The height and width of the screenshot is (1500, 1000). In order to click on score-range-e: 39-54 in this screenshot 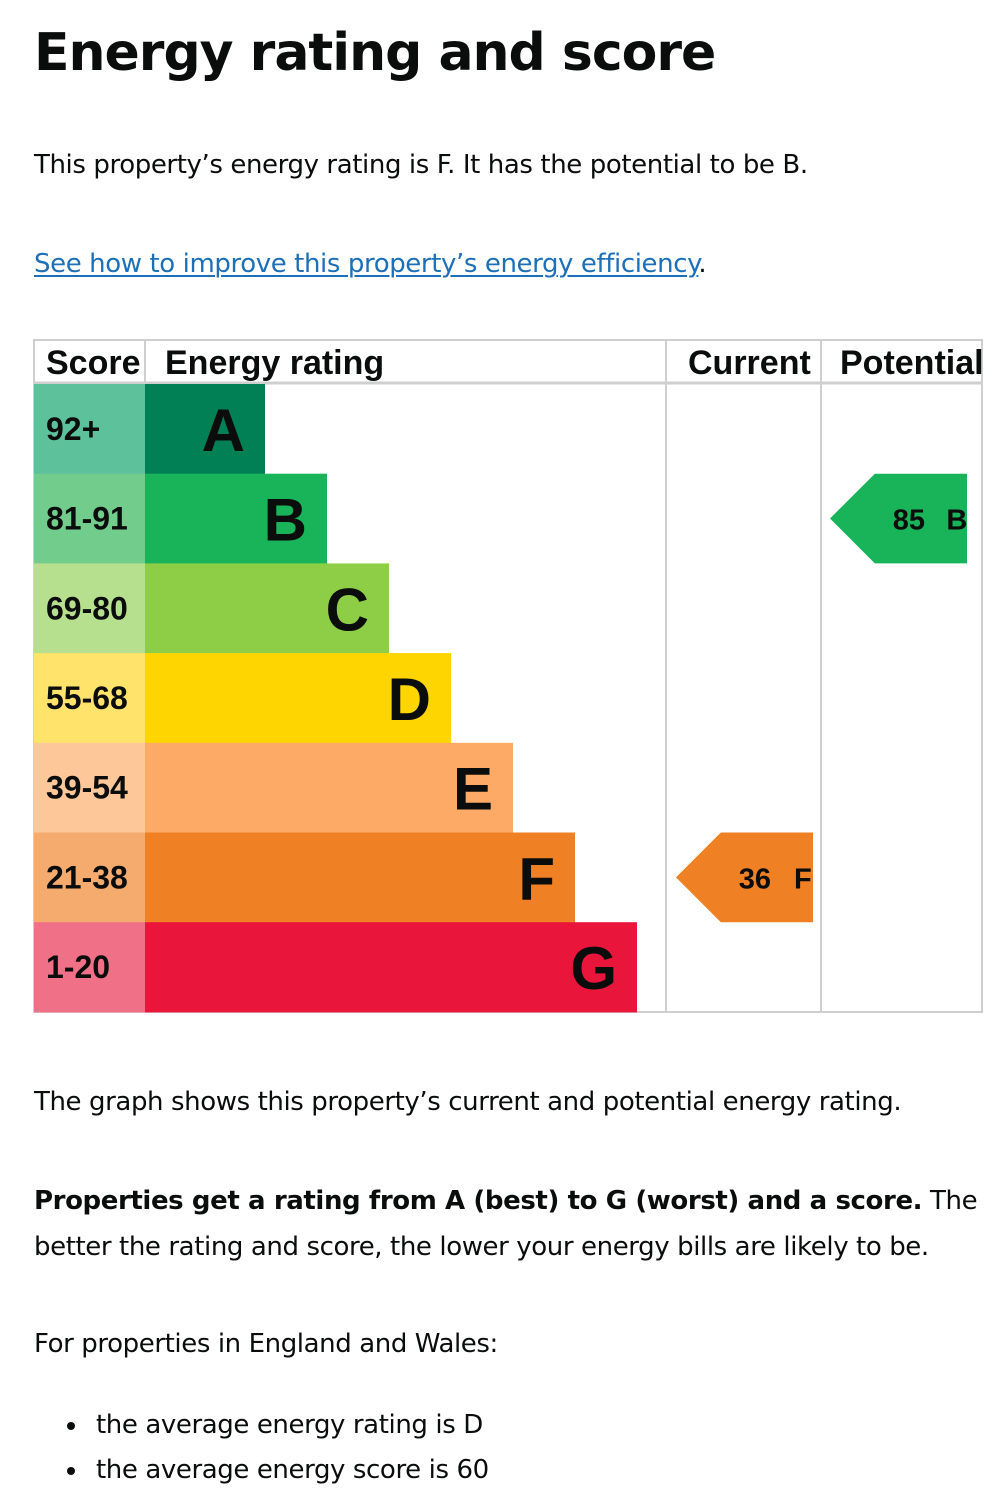, I will do `click(87, 788)`.